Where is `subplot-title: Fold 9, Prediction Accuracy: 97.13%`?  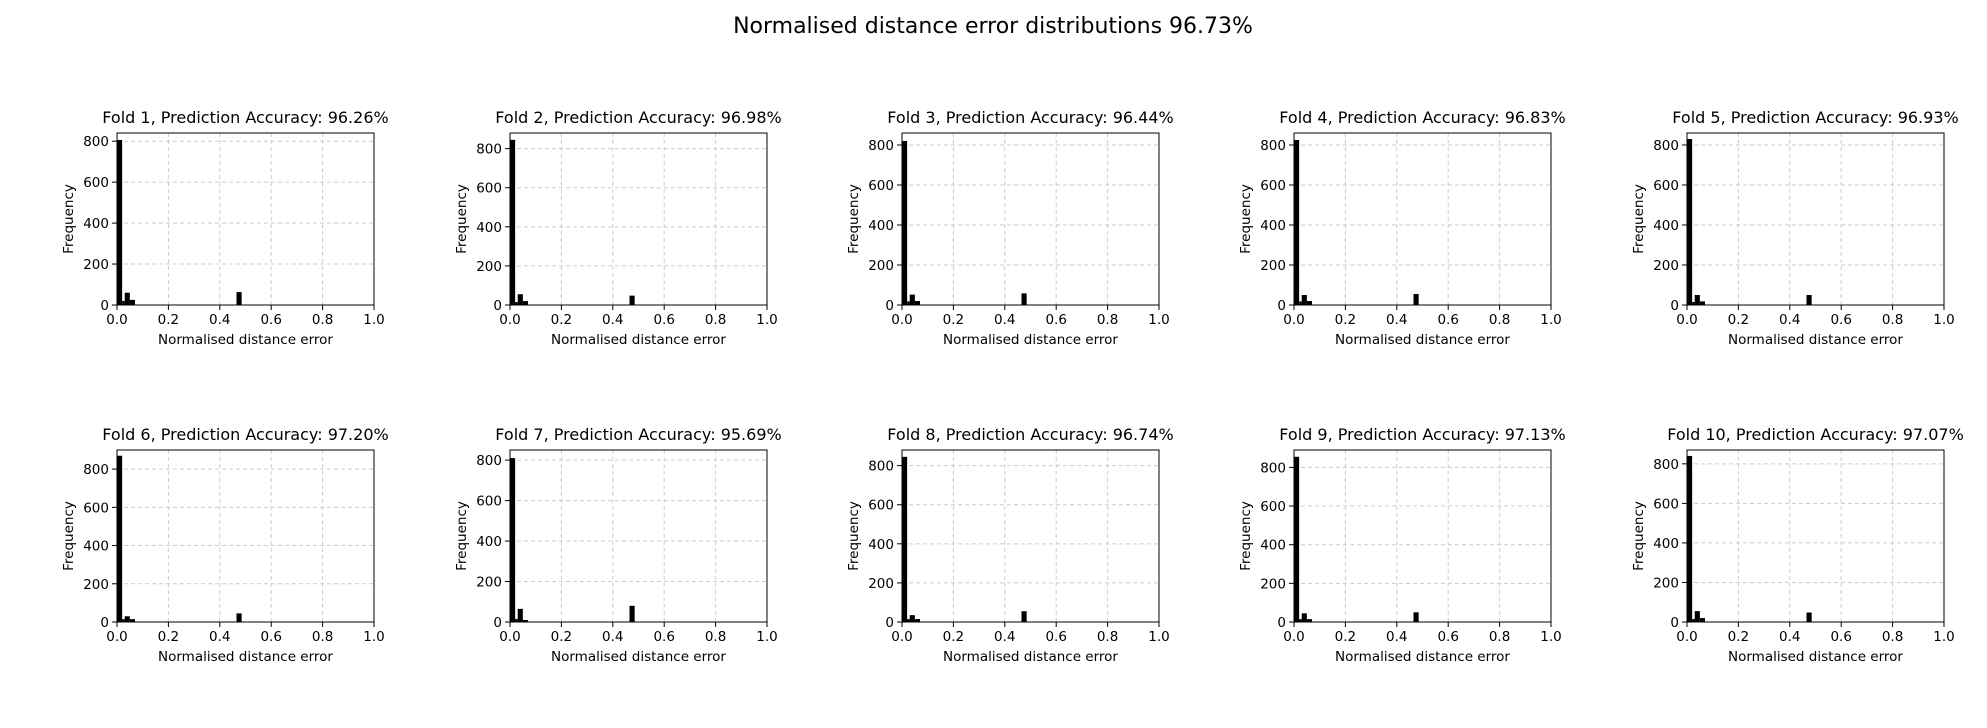 subplot-title: Fold 9, Prediction Accuracy: 97.13% is located at coordinates (1422, 434).